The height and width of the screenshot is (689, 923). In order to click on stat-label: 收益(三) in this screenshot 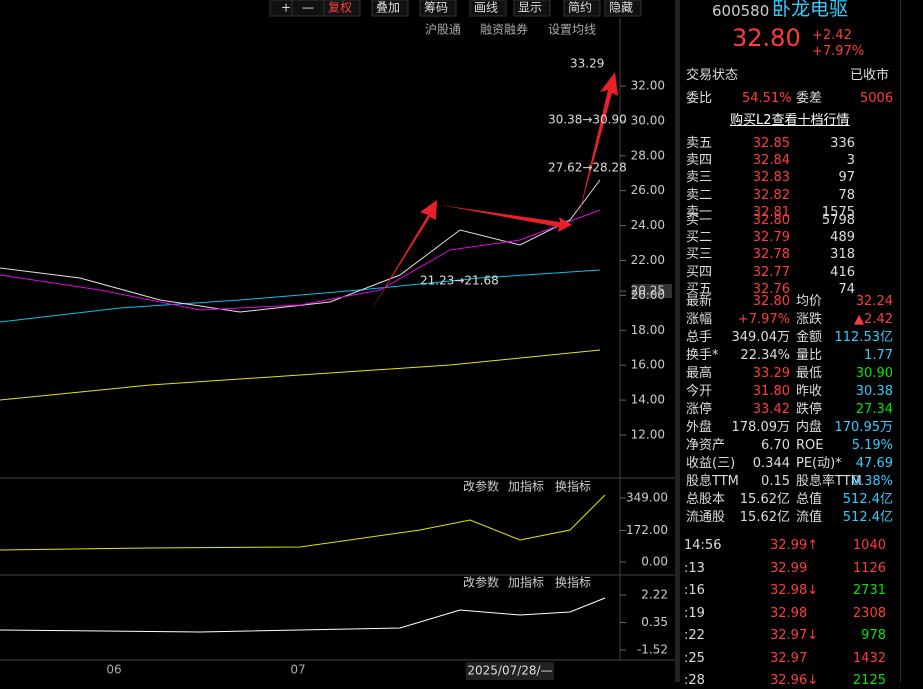, I will do `click(711, 463)`.